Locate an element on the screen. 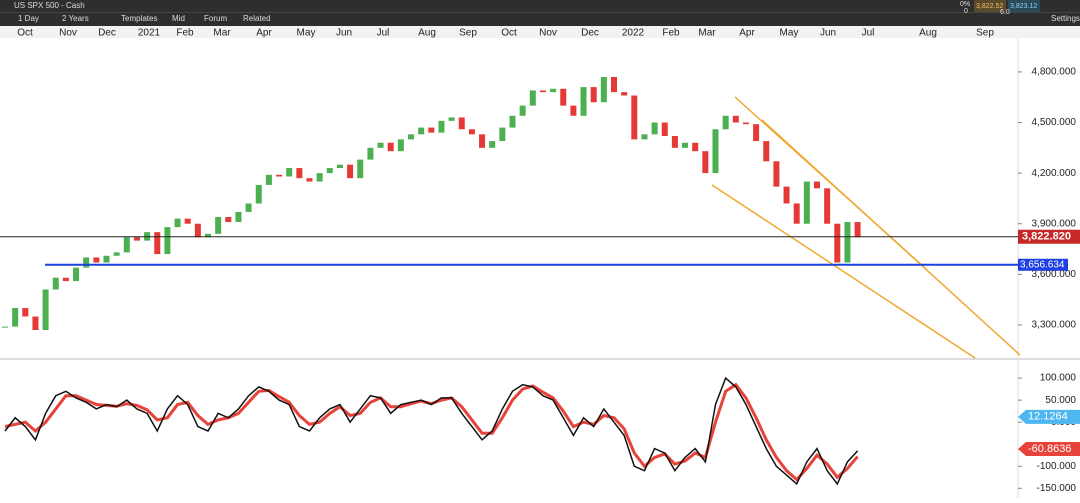  y-tick-label: 100.000 is located at coordinates (1058, 378).